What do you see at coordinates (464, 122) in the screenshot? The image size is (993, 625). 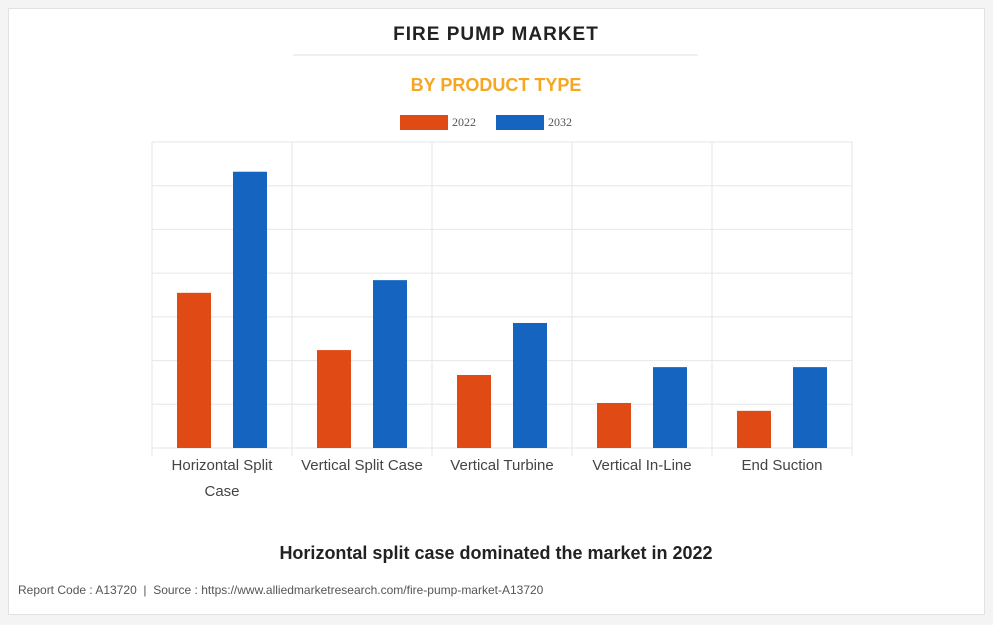 I see `legend-label: 2022` at bounding box center [464, 122].